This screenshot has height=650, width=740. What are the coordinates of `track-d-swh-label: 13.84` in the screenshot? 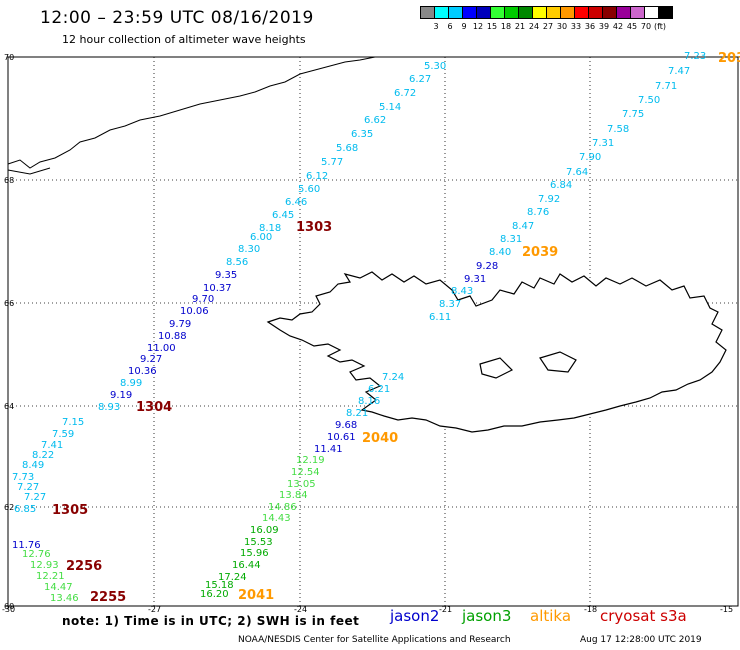 It's located at (293, 495).